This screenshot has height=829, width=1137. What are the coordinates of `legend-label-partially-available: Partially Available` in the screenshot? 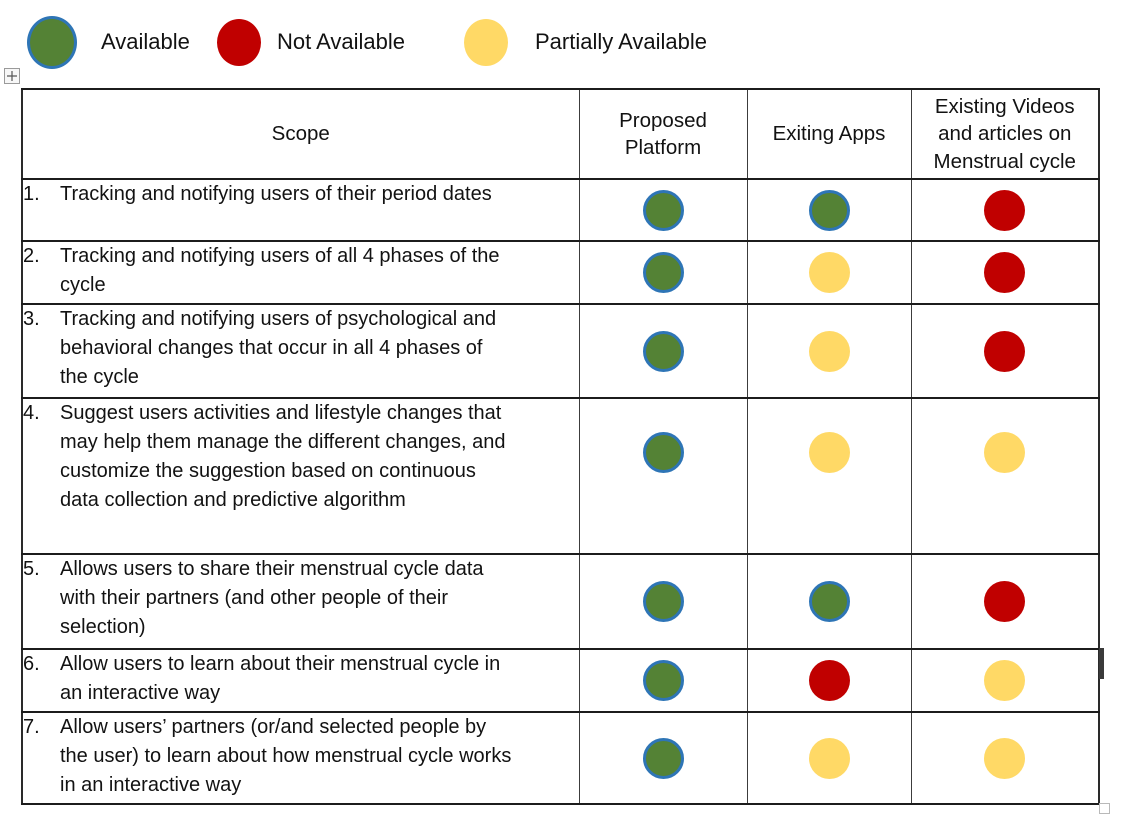 It's located at (621, 41).